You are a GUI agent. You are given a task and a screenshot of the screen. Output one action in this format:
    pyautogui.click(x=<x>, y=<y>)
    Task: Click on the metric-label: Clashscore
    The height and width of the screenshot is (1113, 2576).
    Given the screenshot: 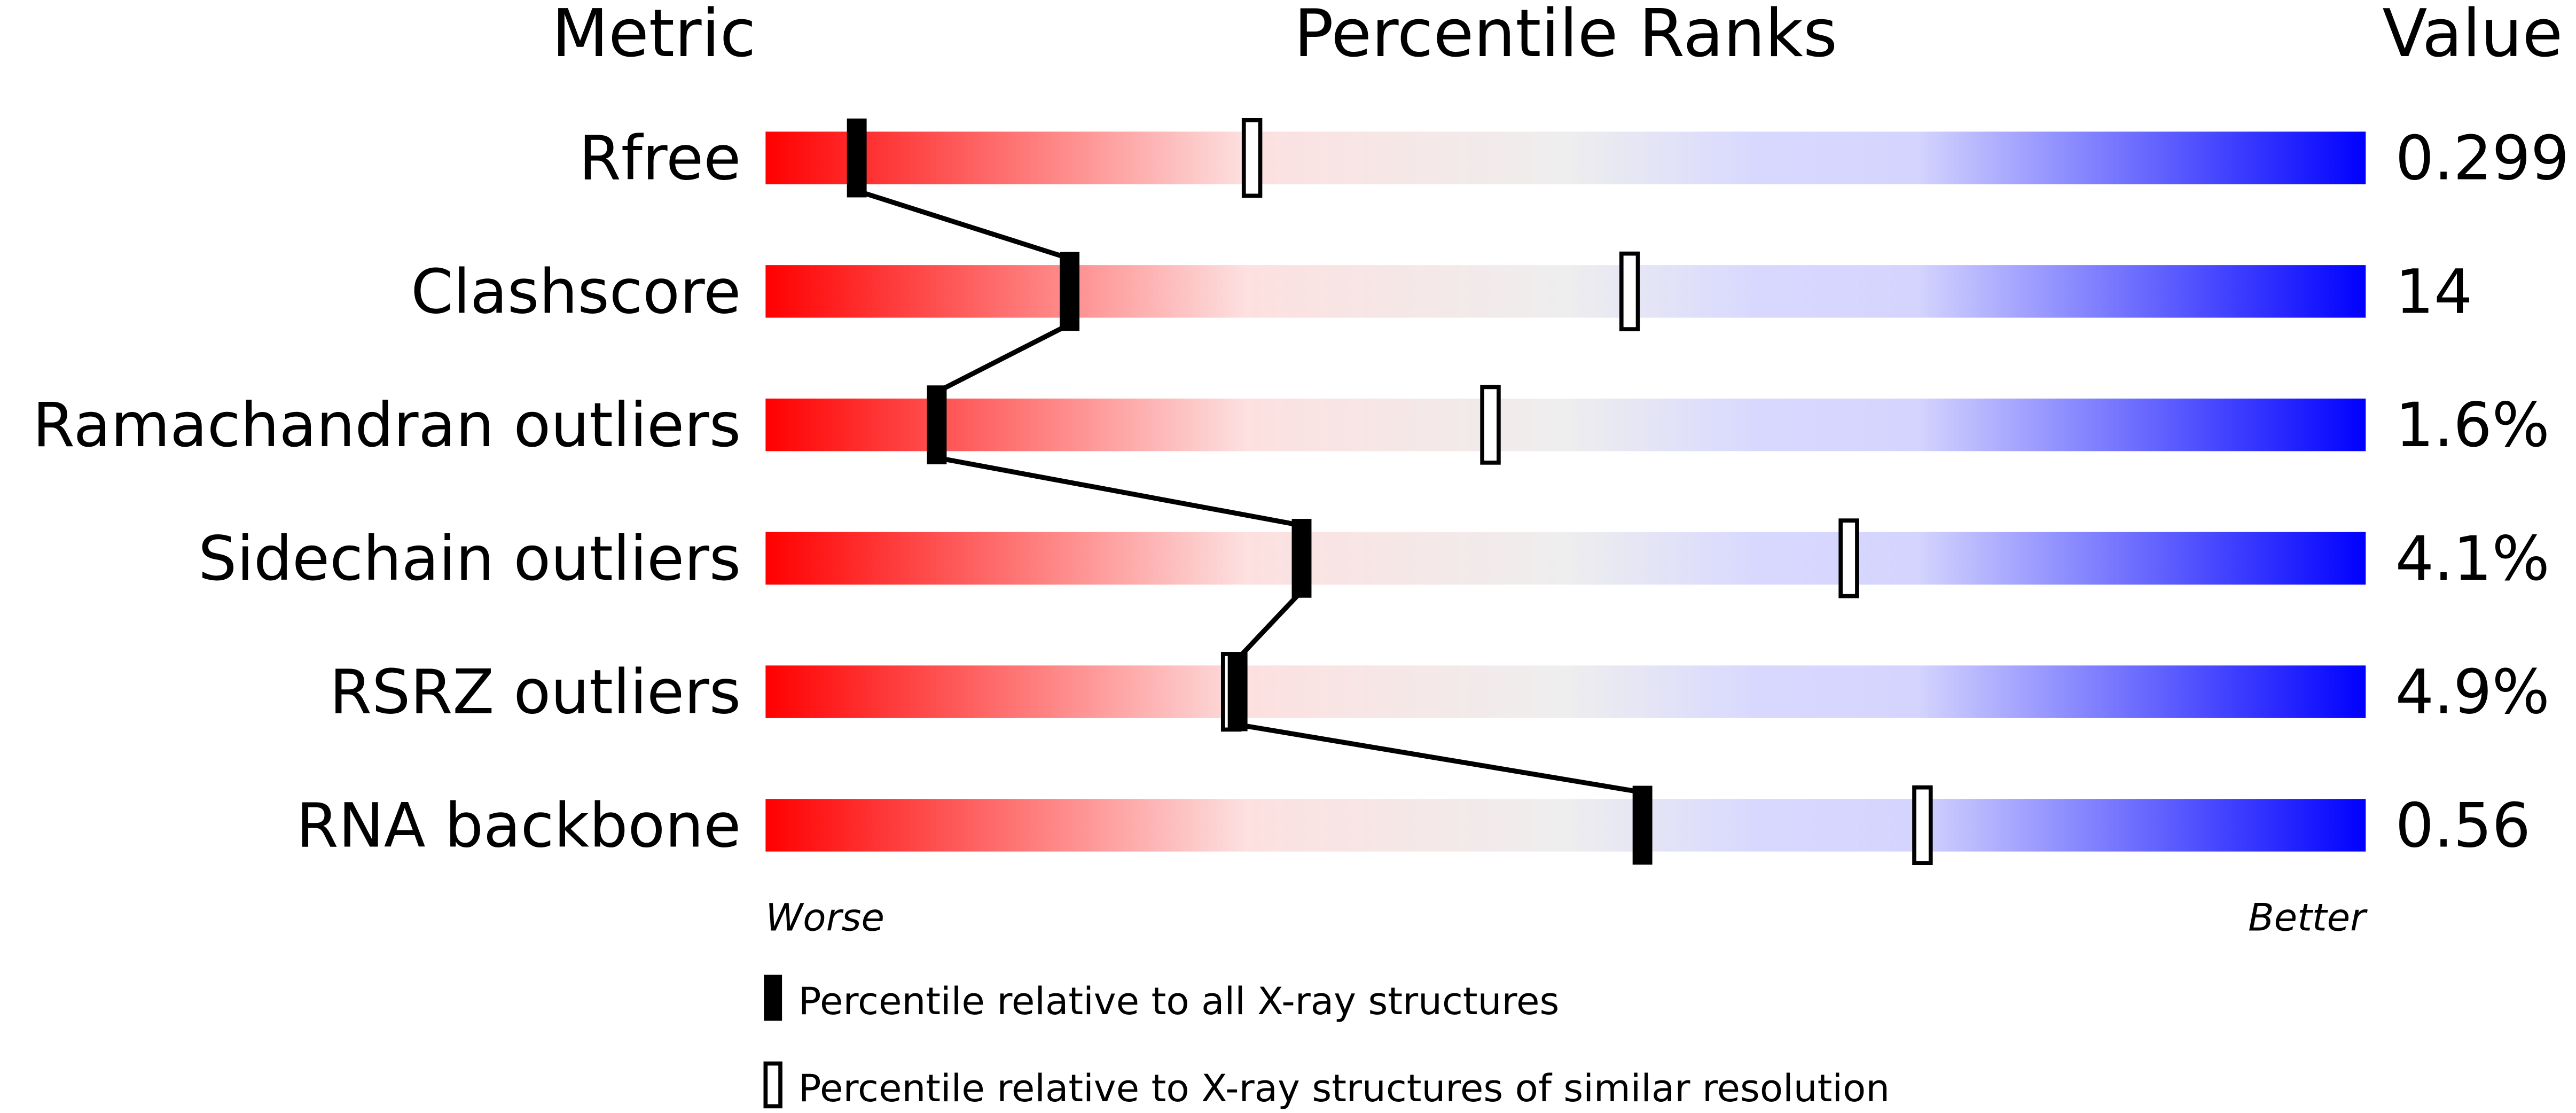 What is the action you would take?
    pyautogui.click(x=576, y=291)
    